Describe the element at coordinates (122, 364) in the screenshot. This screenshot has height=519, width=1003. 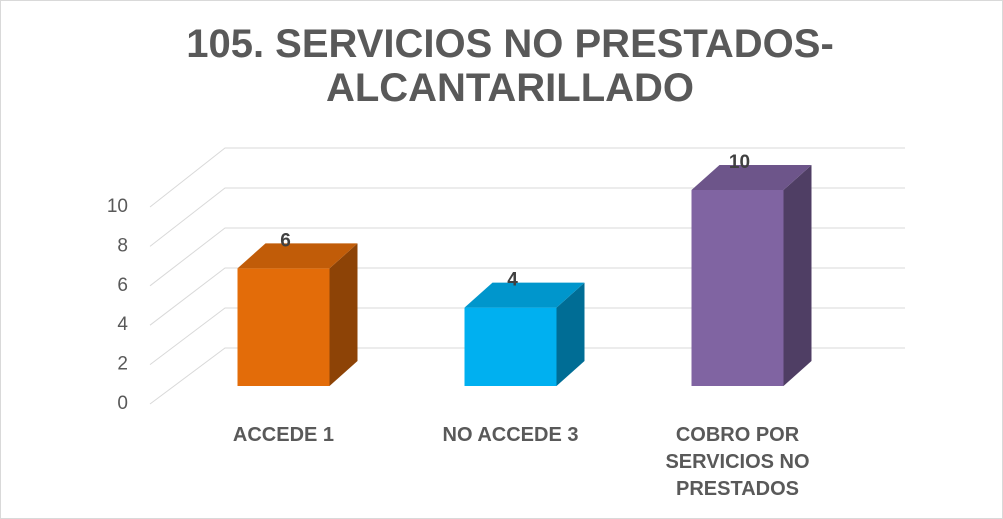
I see `y-tick-label: 2` at that location.